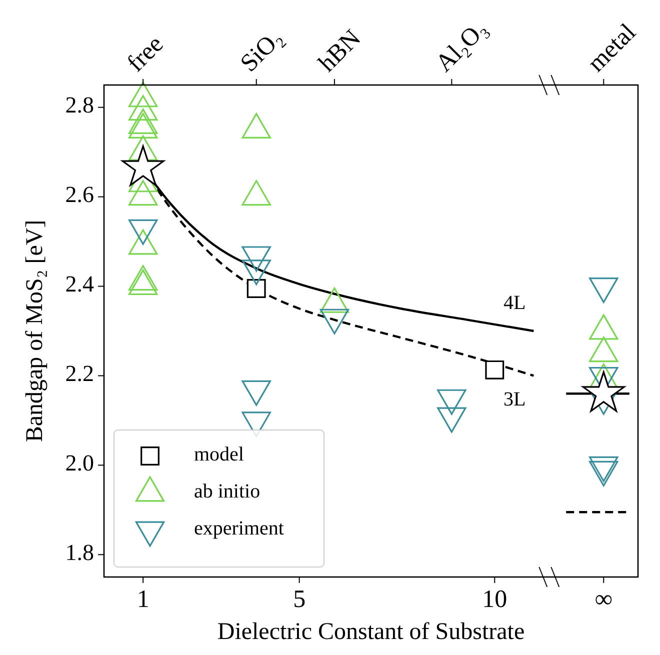 This screenshot has height=655, width=660. Describe the element at coordinates (262, 51) in the screenshot. I see `annotation: SiO₂` at that location.